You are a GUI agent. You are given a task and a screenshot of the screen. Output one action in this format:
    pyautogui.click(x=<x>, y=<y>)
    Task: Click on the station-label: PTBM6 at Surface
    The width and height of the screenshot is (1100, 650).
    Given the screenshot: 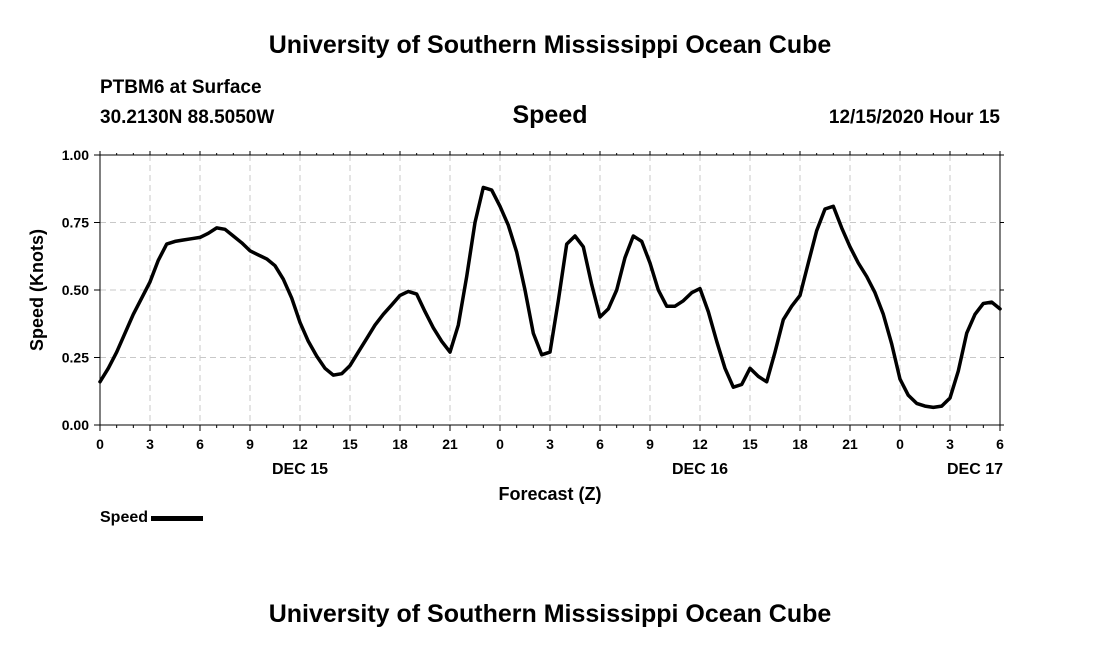 What is the action you would take?
    pyautogui.click(x=181, y=87)
    